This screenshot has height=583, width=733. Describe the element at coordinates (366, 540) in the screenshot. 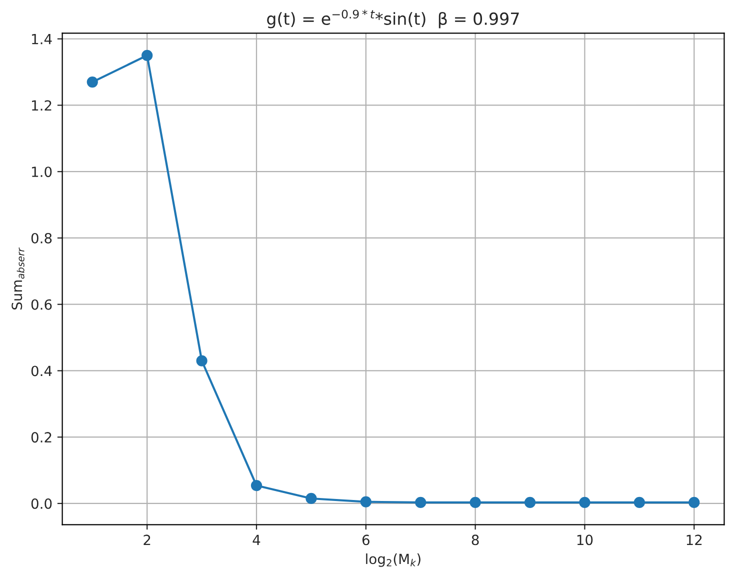

I see `x-tick-label: 6` at that location.